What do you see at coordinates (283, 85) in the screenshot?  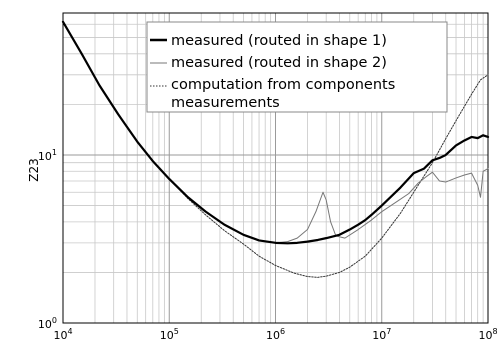 I see `legend-label-computation: computation from components` at bounding box center [283, 85].